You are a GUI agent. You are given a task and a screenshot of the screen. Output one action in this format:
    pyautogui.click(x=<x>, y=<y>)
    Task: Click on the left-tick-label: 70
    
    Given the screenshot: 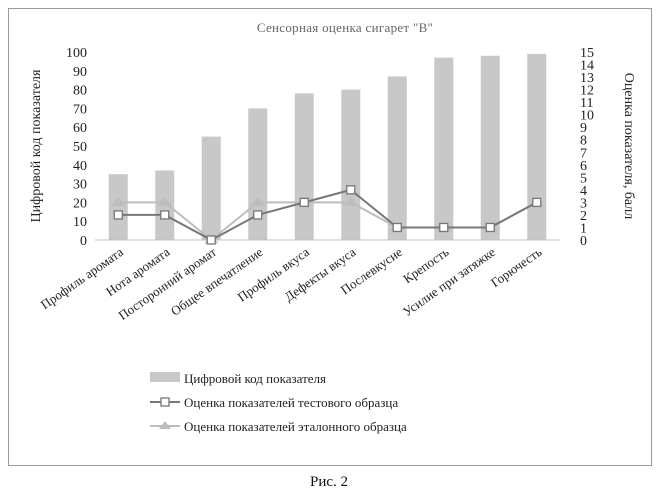 What is the action you would take?
    pyautogui.click(x=80, y=109)
    